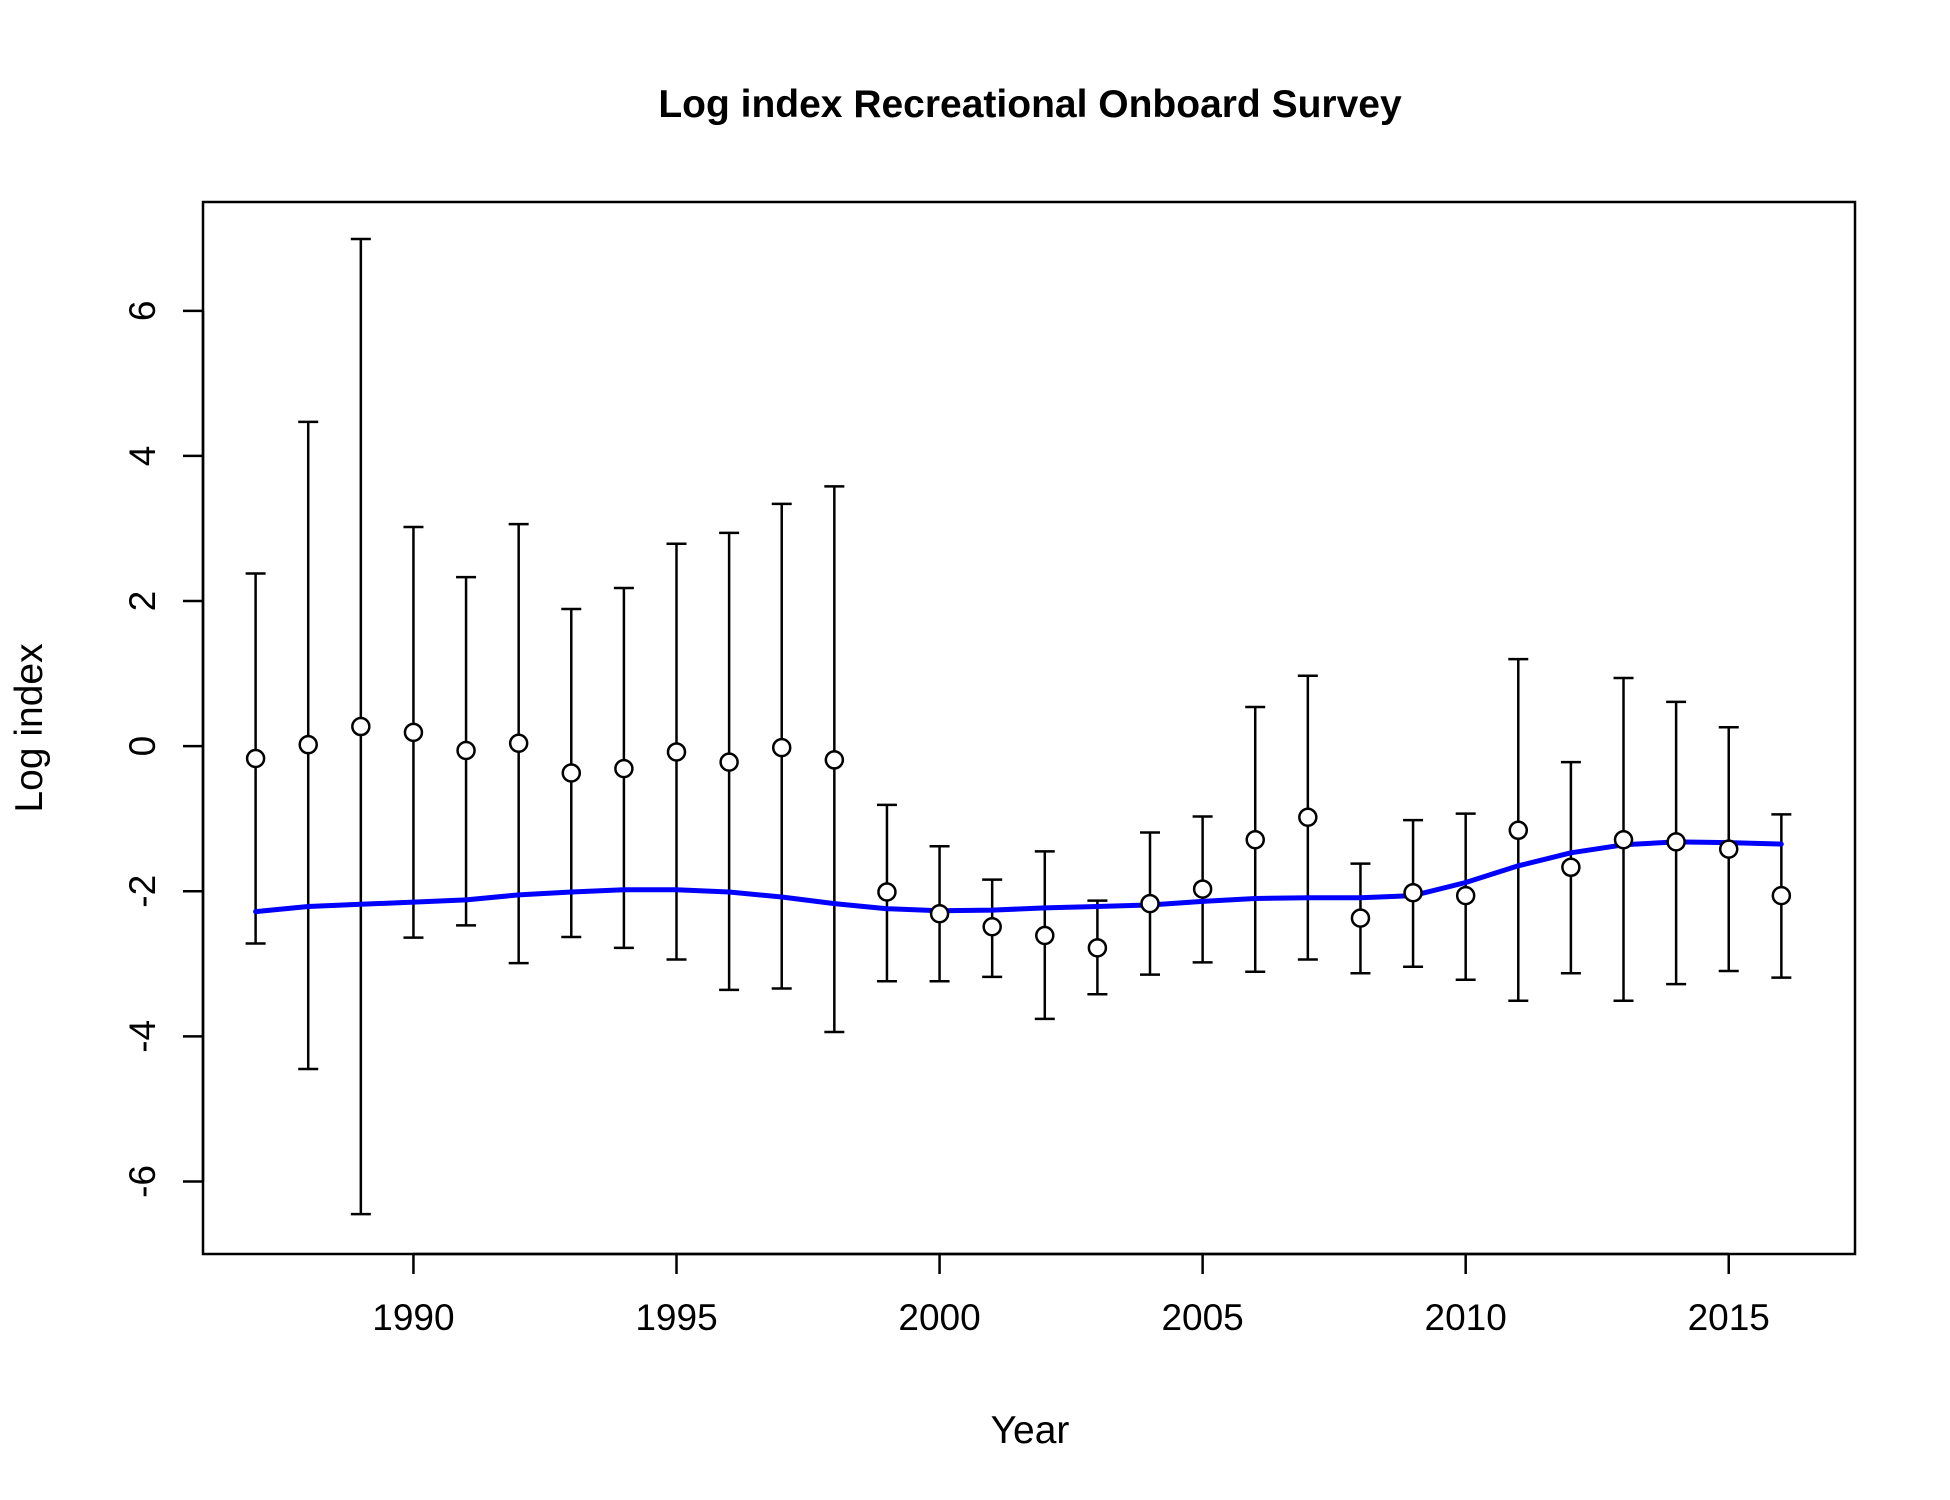 The image size is (1950, 1500). I want to click on y-tick-label: -2, so click(142, 891).